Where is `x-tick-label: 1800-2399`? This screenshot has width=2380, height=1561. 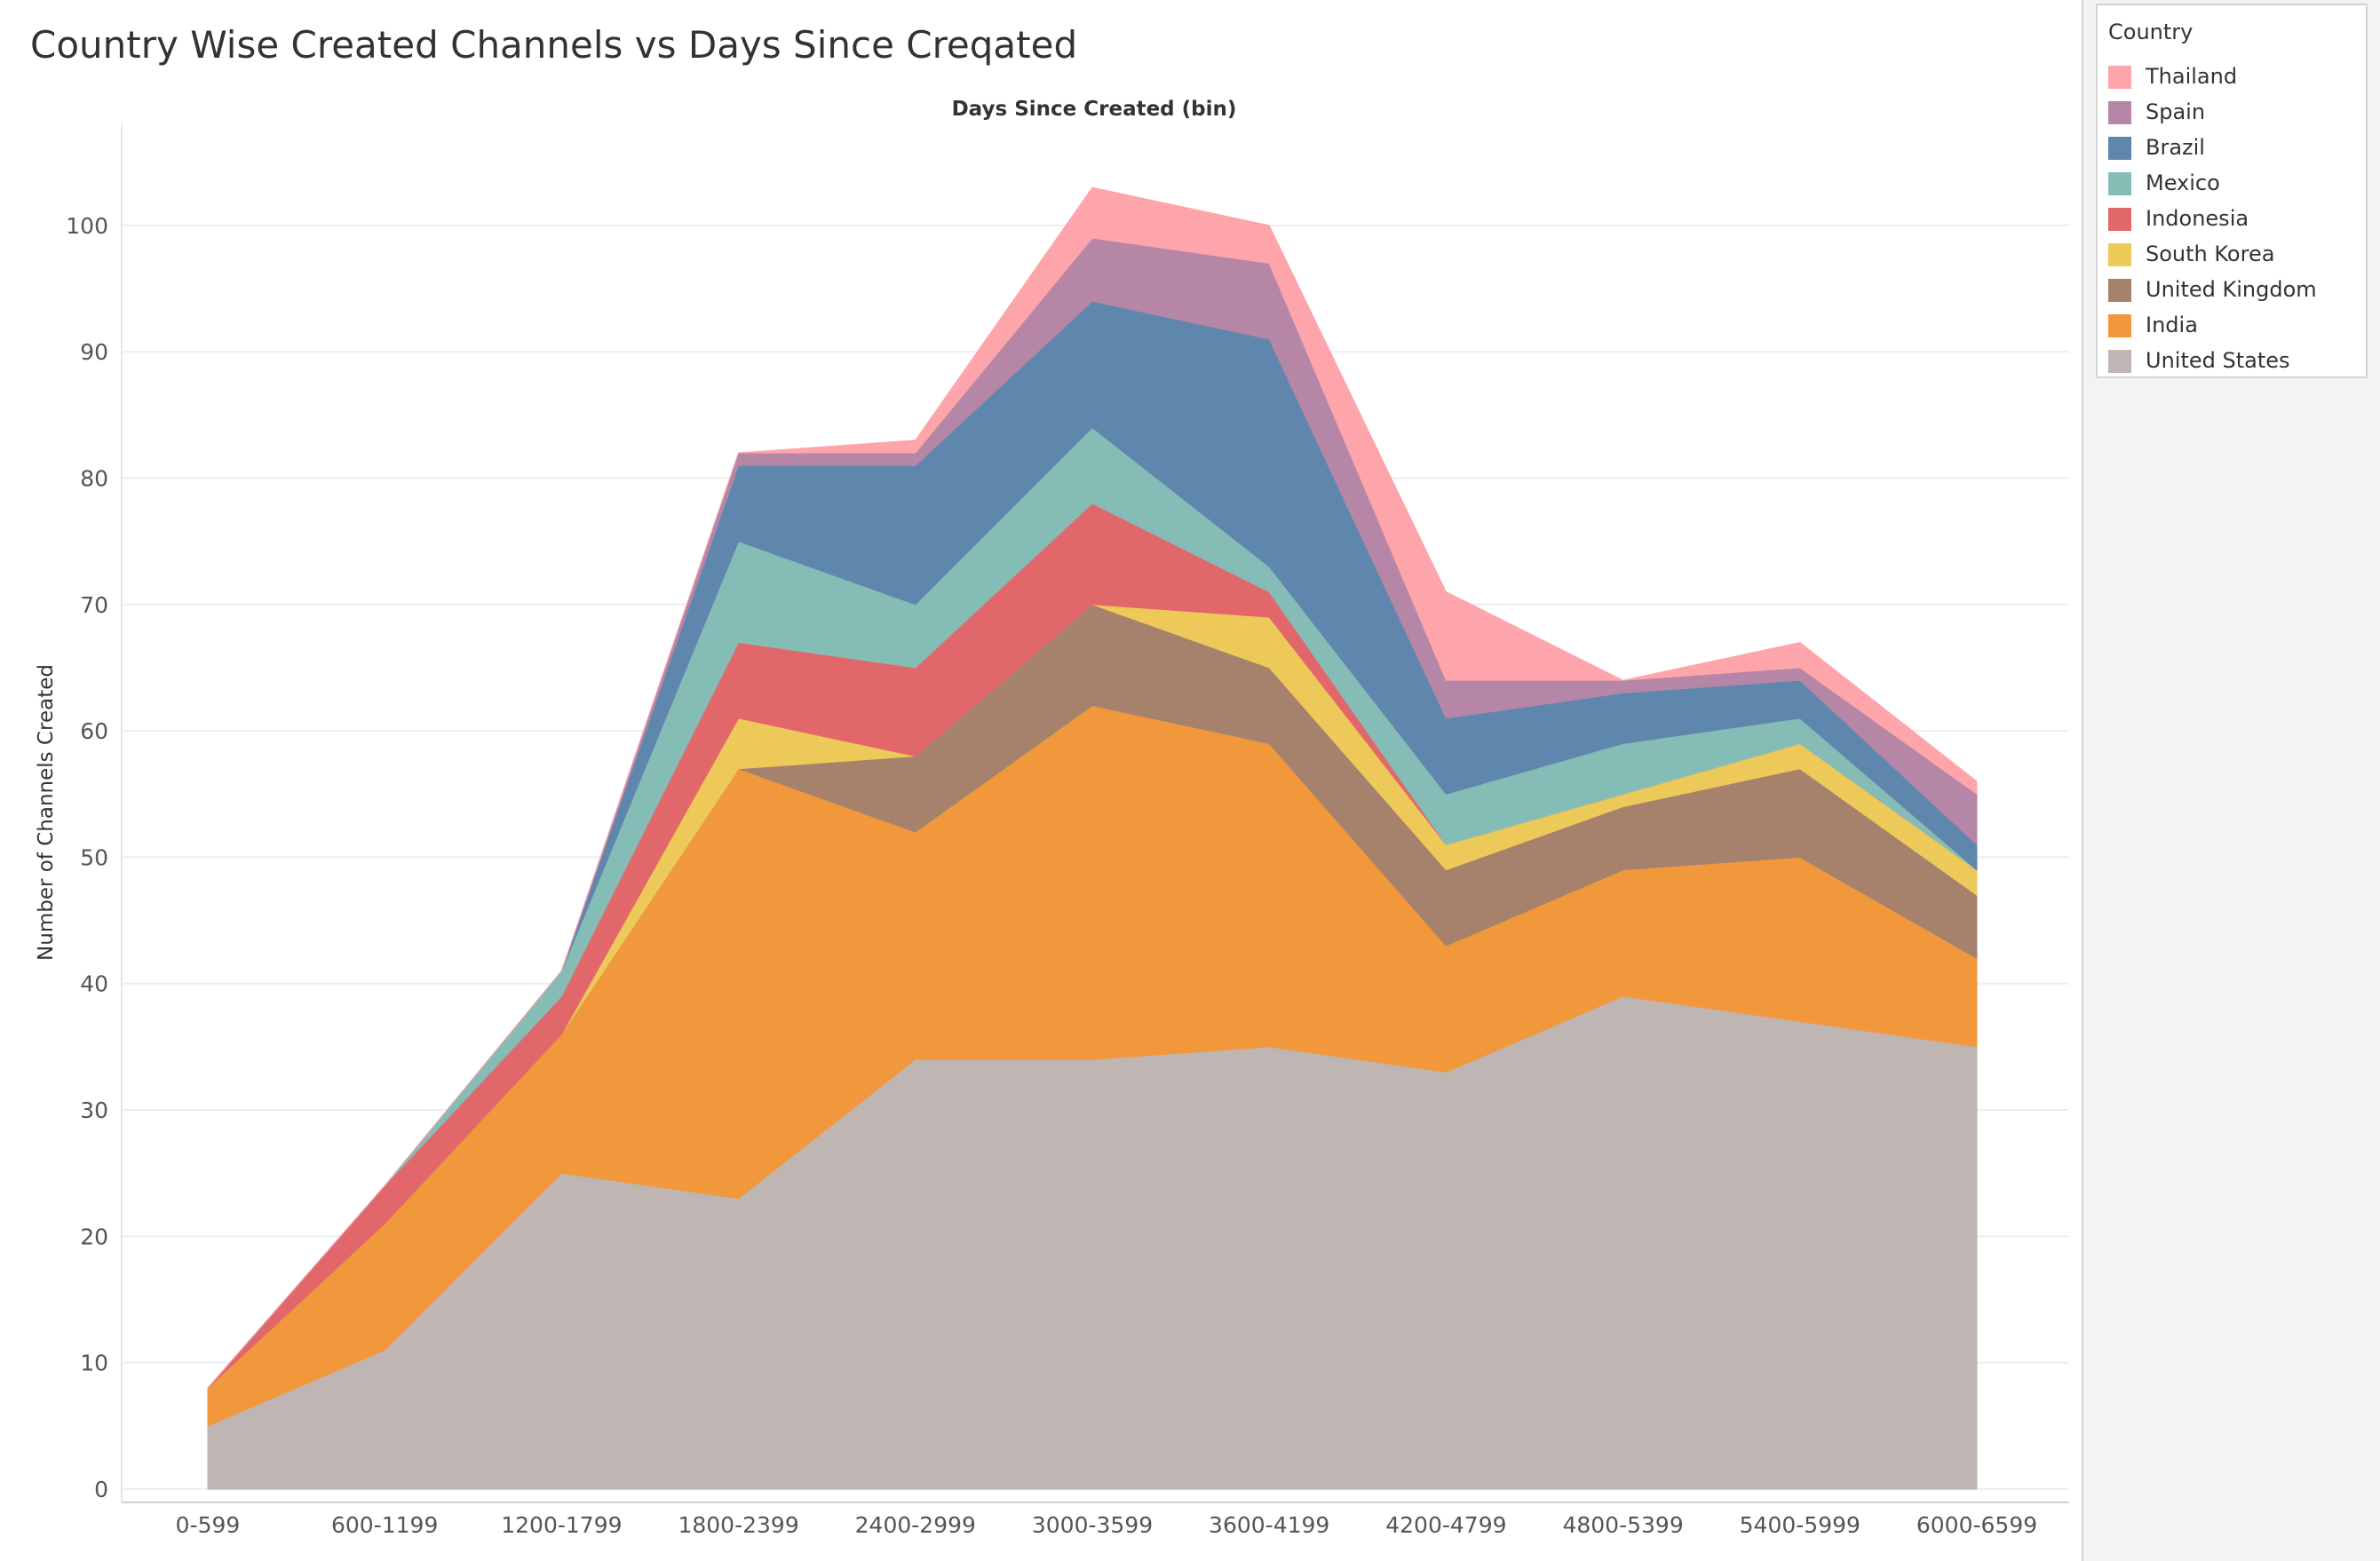
x-tick-label: 1800-2399 is located at coordinates (738, 1525).